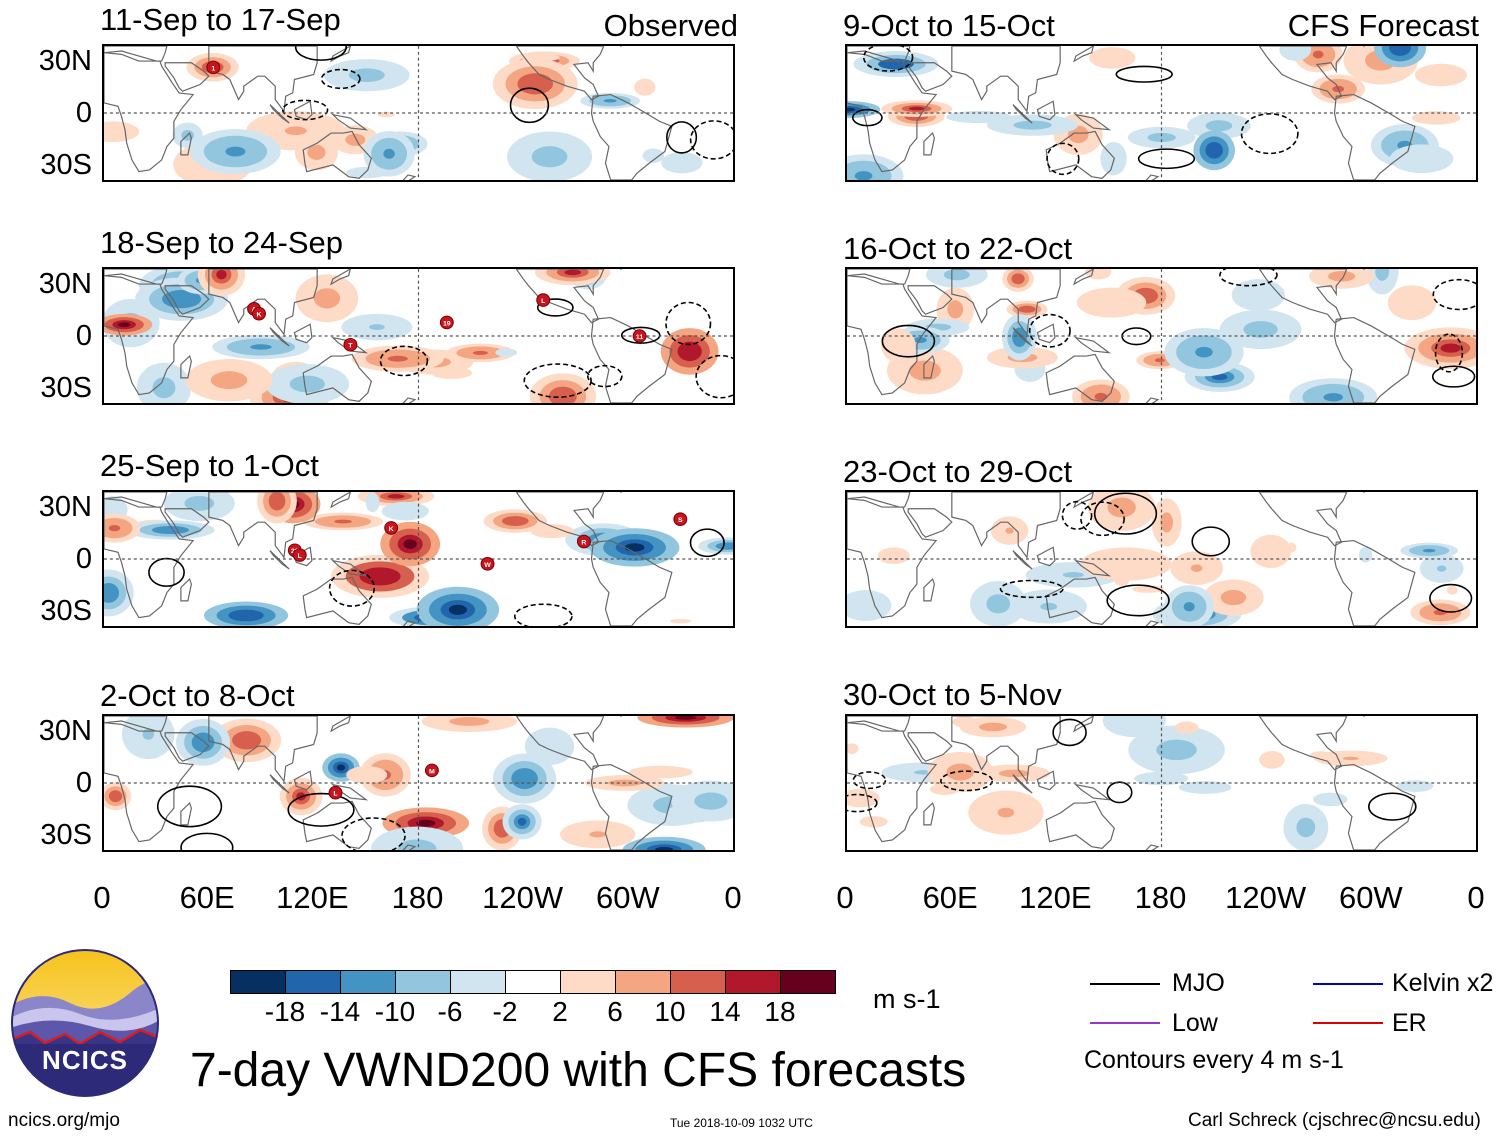  What do you see at coordinates (639, 336) in the screenshot?
I see `storm-marker: 11` at bounding box center [639, 336].